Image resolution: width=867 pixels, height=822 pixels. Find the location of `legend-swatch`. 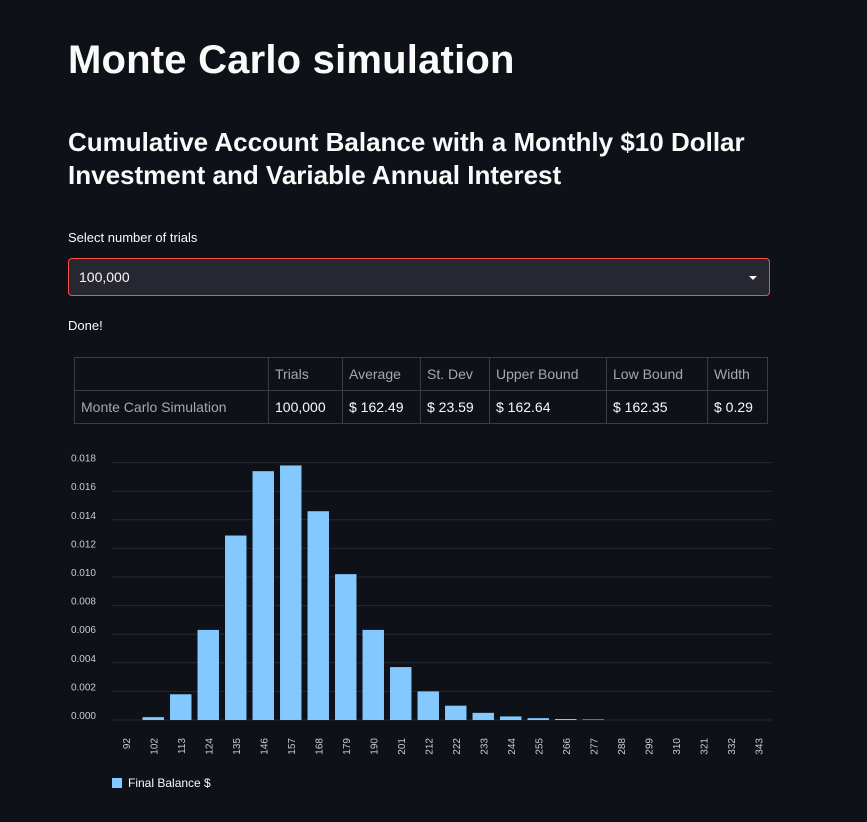

legend-swatch is located at coordinates (117, 783).